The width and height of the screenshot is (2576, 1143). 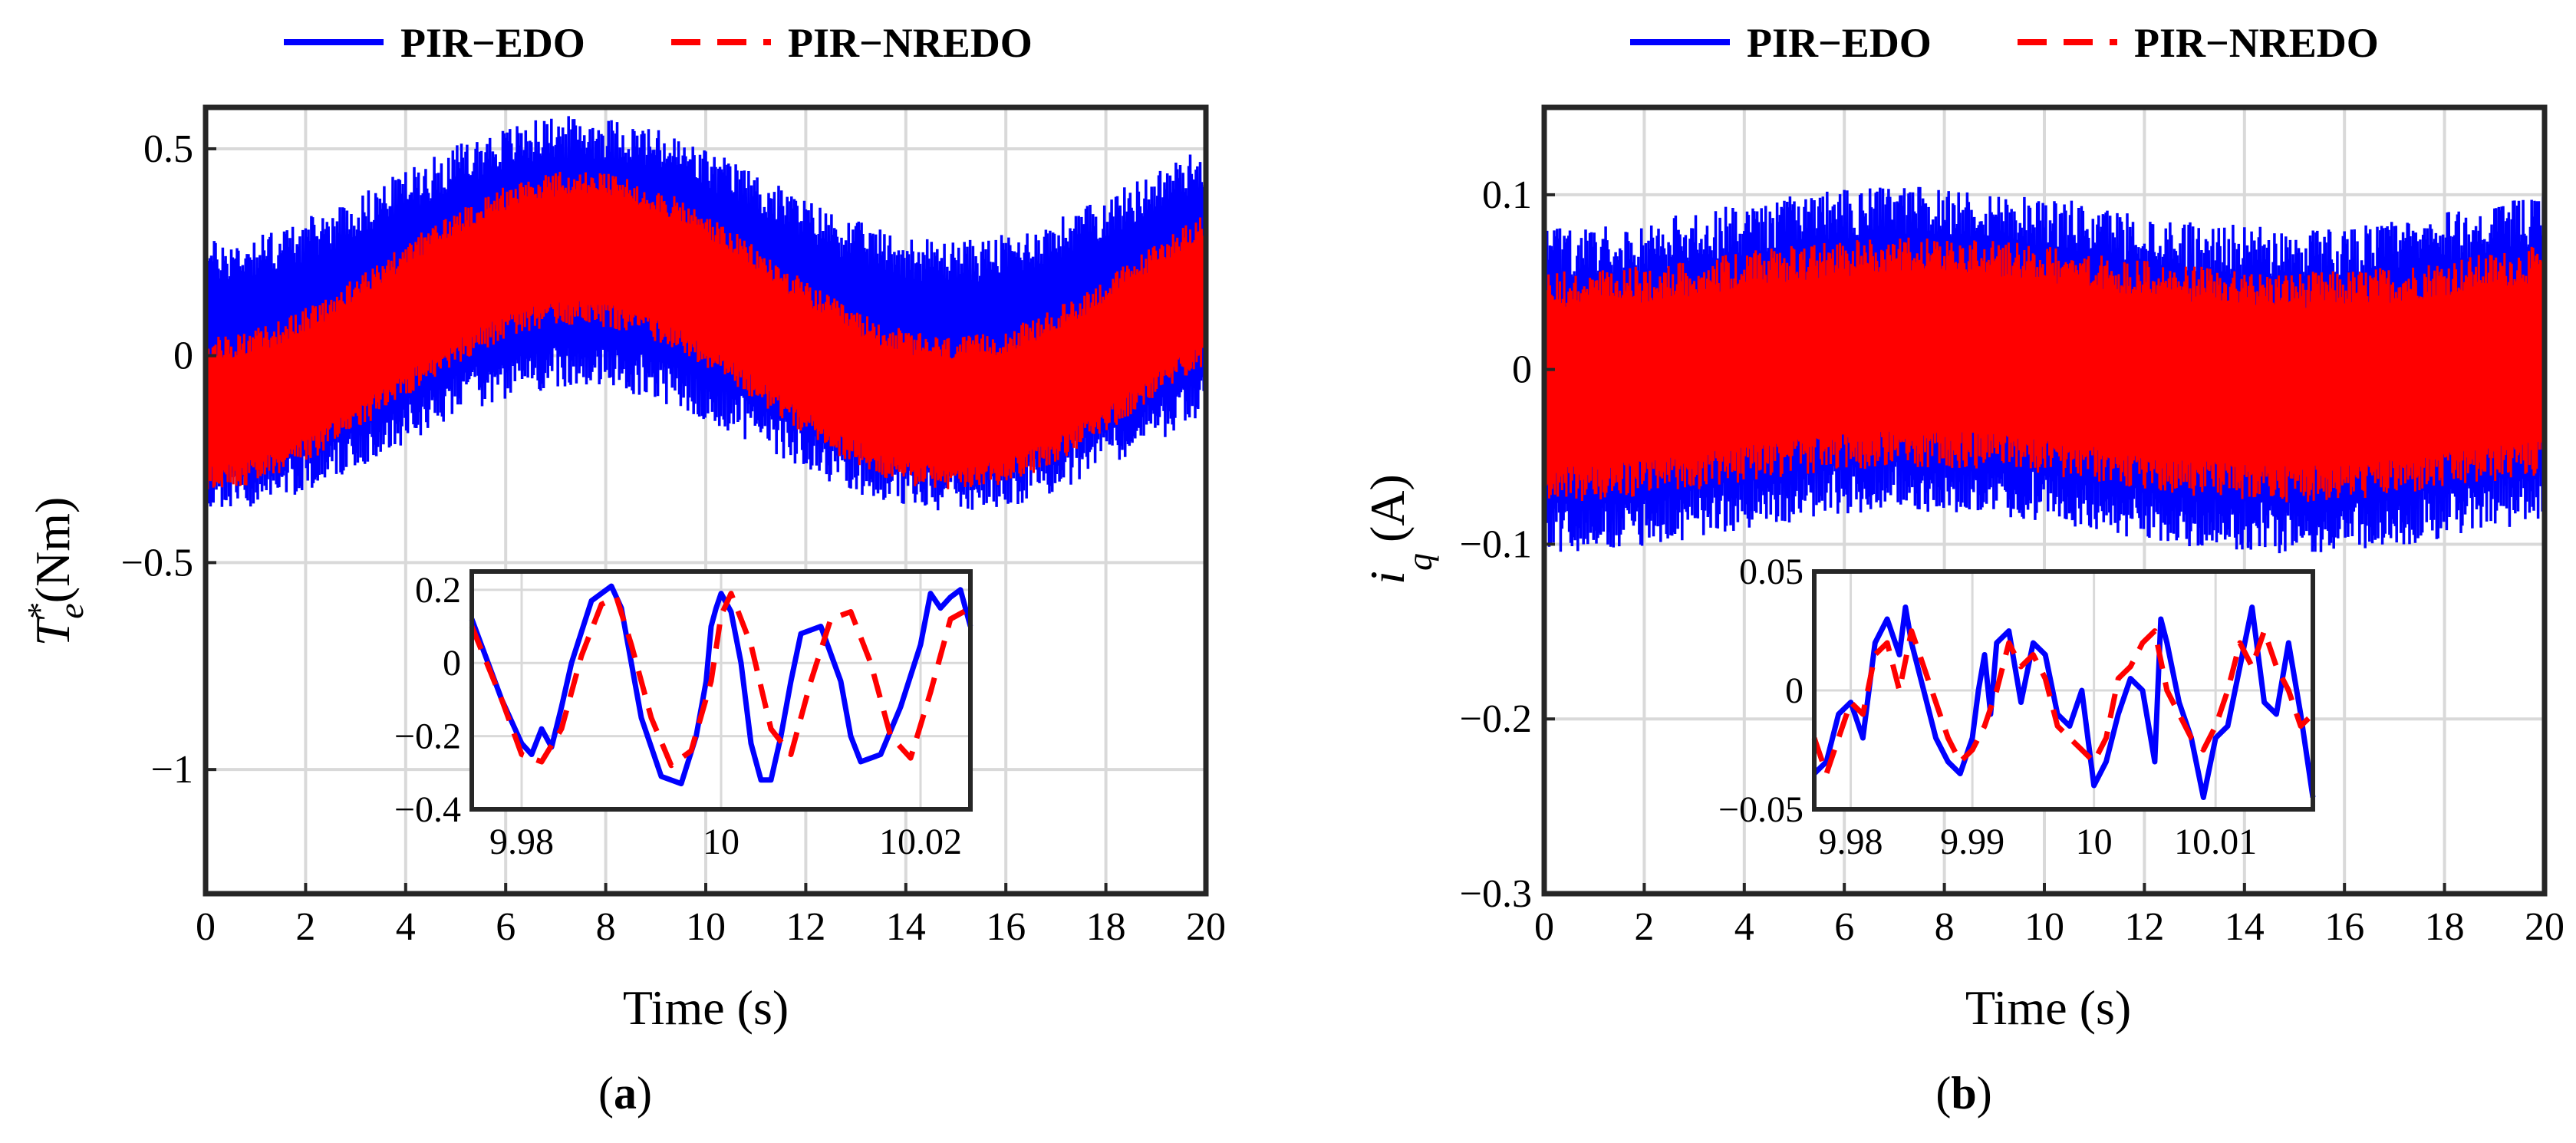 What do you see at coordinates (52, 550) in the screenshot?
I see `y-axis-unit-panel-a: (Nm)` at bounding box center [52, 550].